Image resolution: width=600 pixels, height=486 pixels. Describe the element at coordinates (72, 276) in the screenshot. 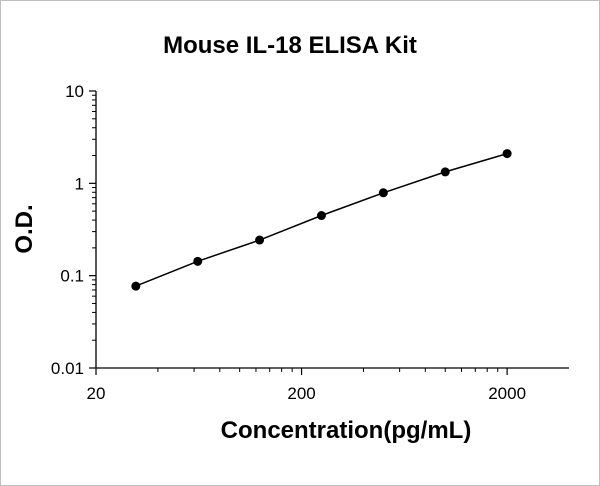

I see `y-tick-label: 0.1` at that location.